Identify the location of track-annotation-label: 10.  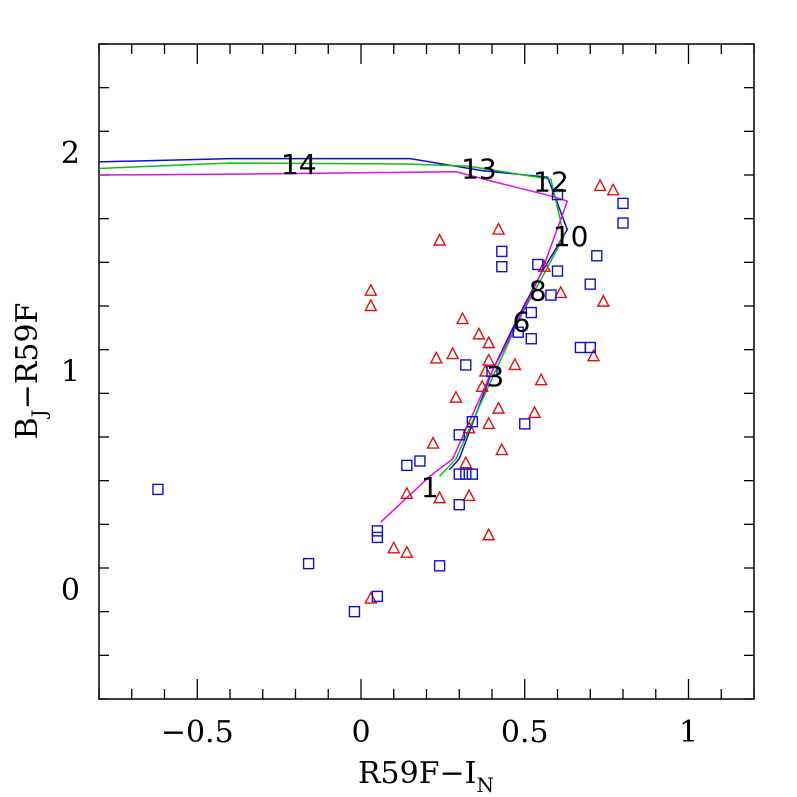
(571, 236).